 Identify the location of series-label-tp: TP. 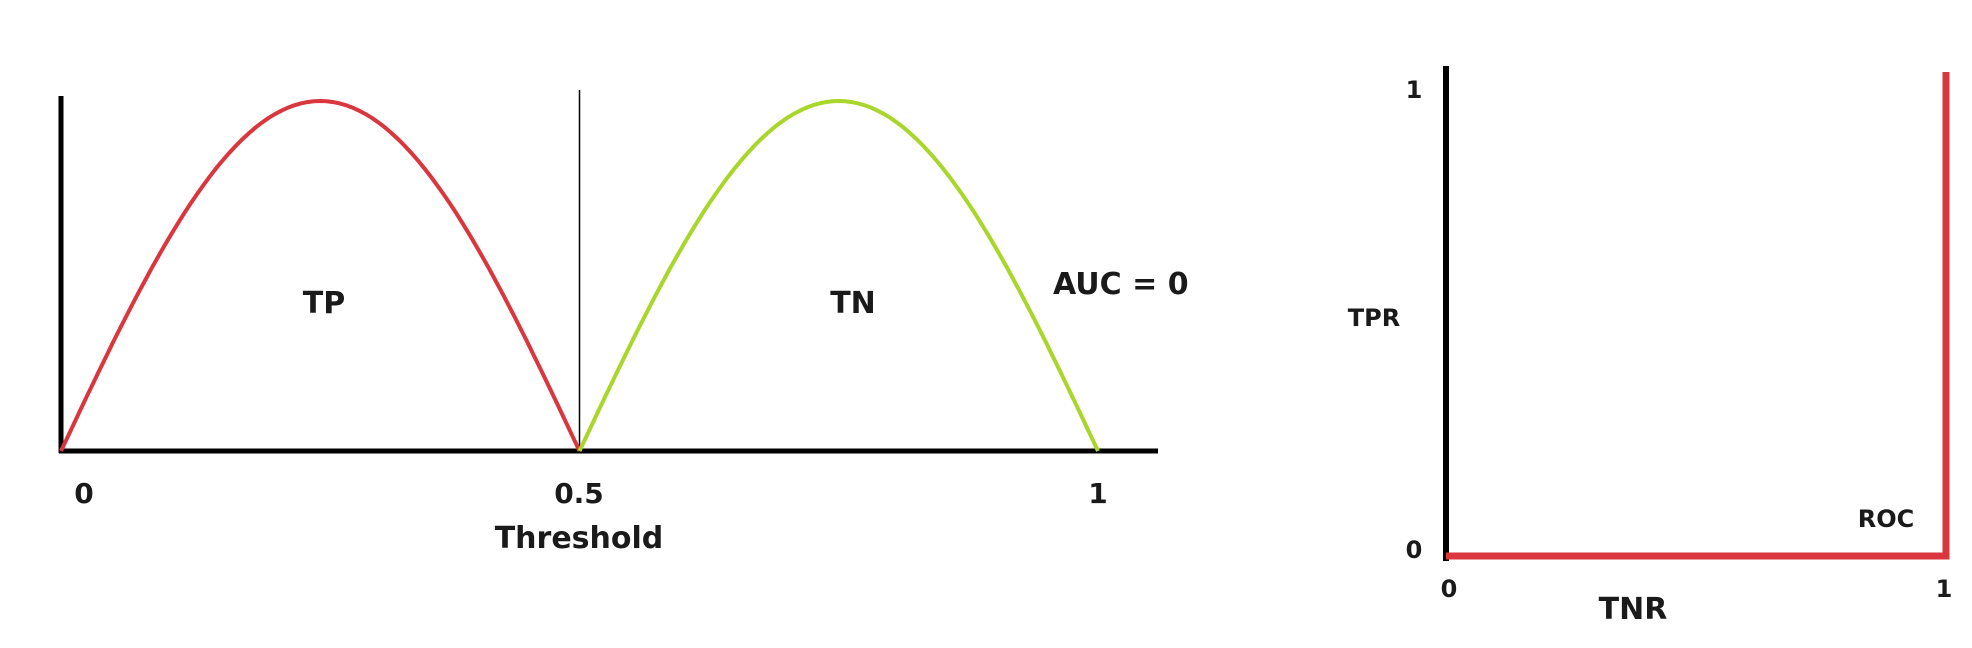
(324, 303).